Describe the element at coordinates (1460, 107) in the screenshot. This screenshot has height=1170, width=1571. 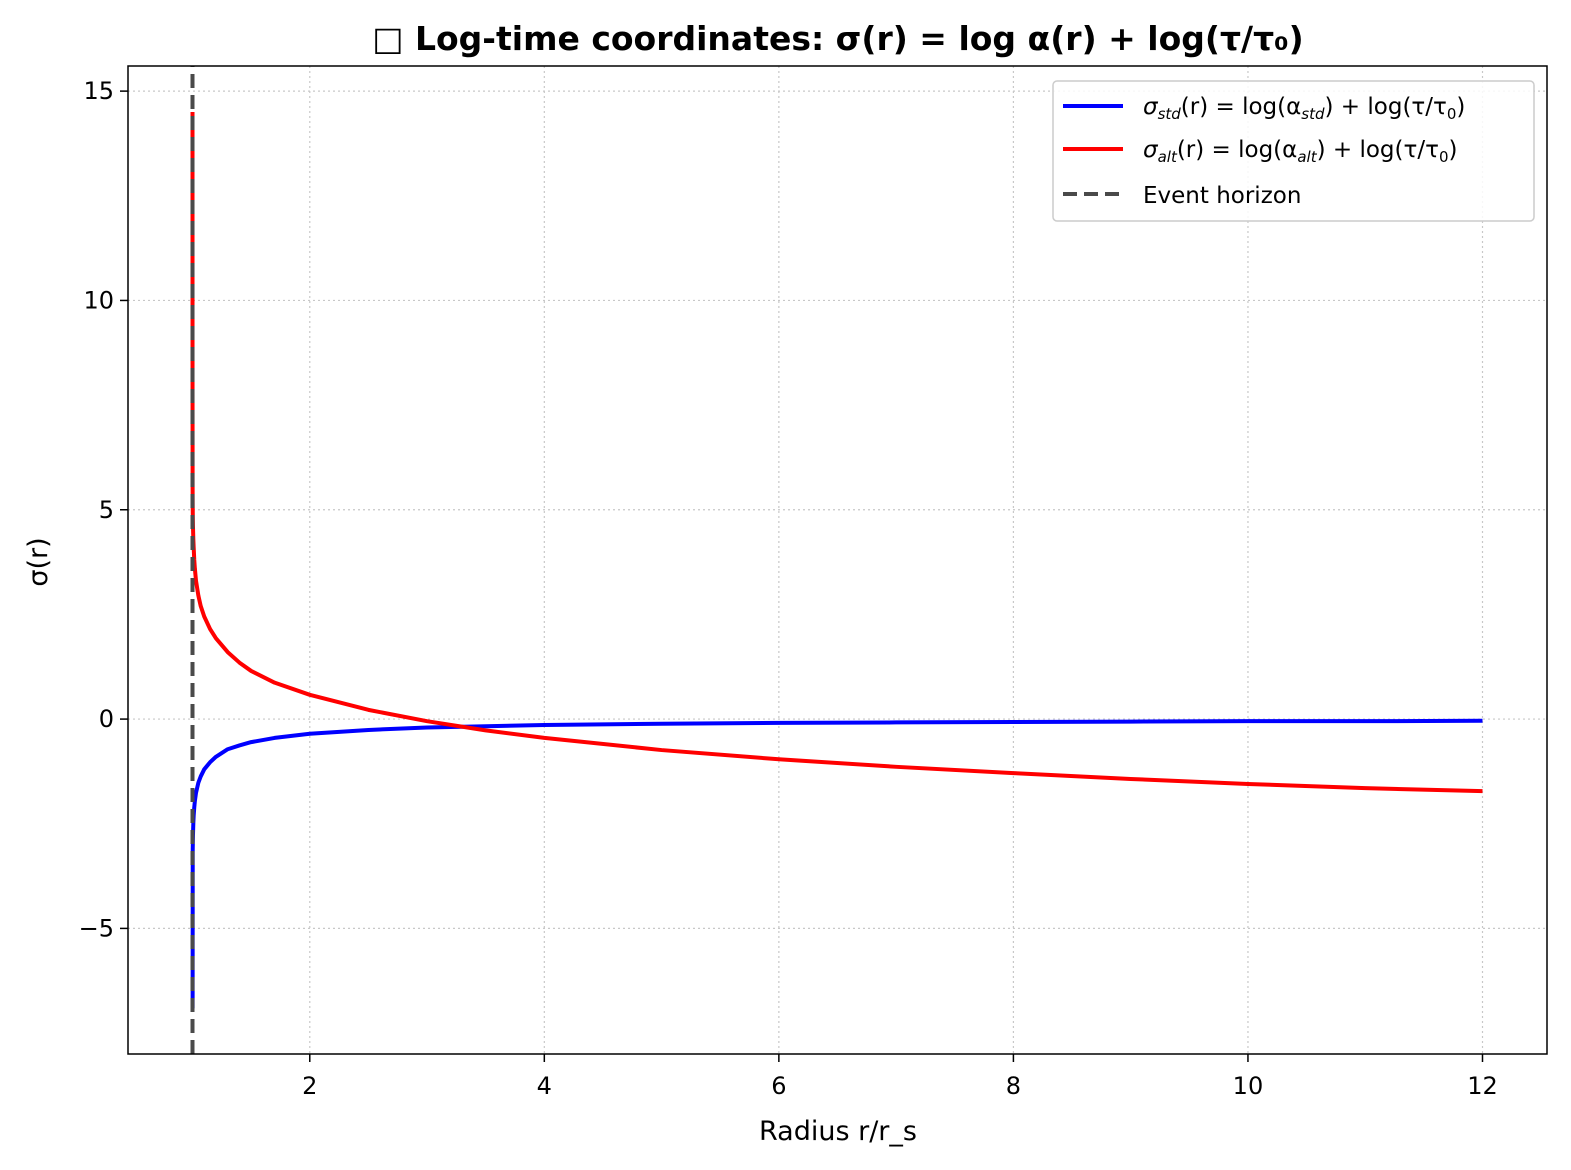
I see `legend-std-end: )` at that location.